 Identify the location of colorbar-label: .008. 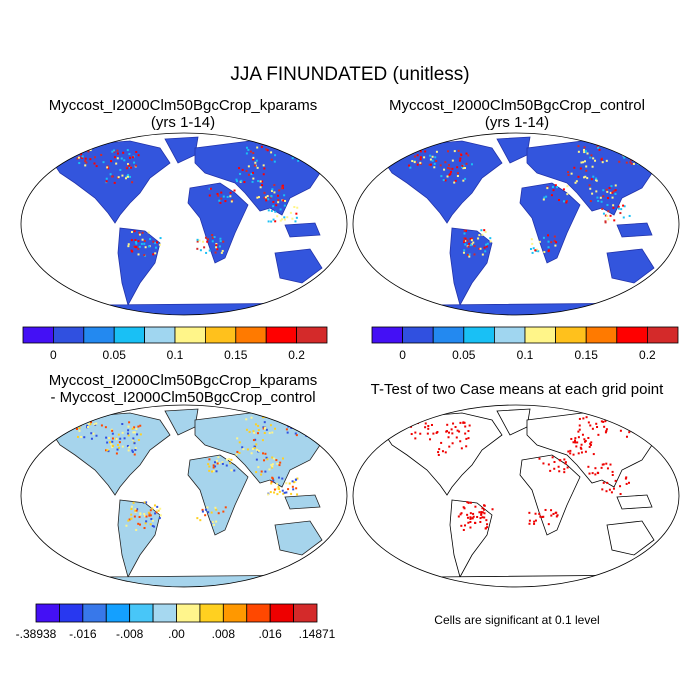
(224, 634).